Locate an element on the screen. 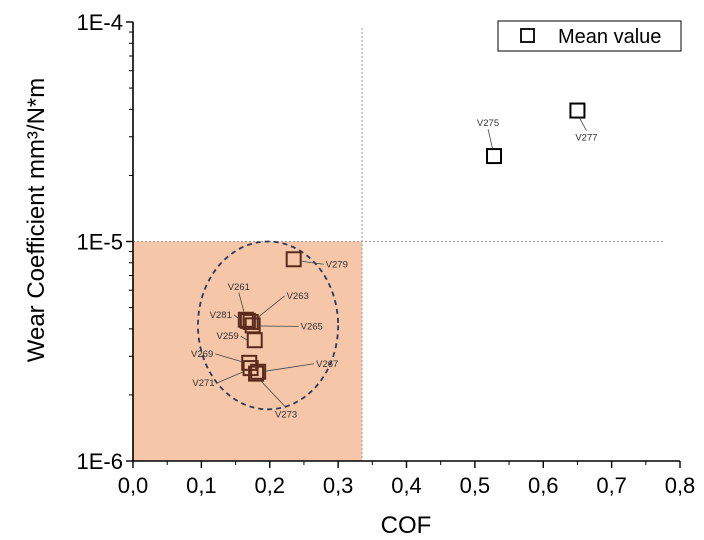 This screenshot has height=540, width=704. label-leader-v275 is located at coordinates (490, 138).